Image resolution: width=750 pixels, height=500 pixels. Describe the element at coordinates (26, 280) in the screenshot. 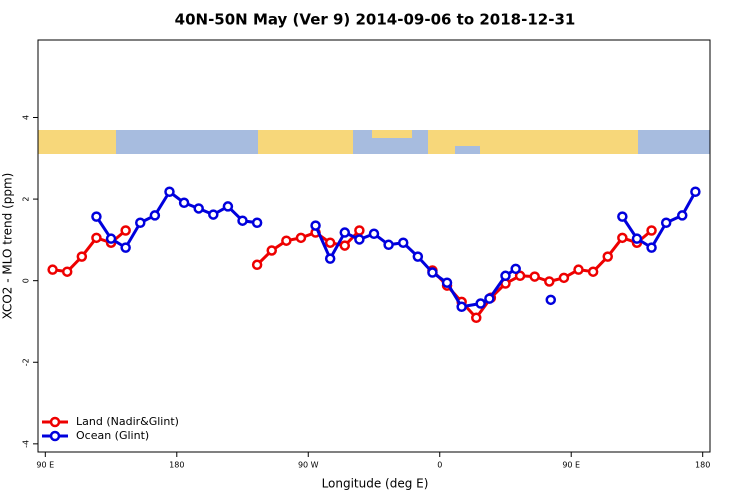

I see `y-tick-label: 0` at that location.